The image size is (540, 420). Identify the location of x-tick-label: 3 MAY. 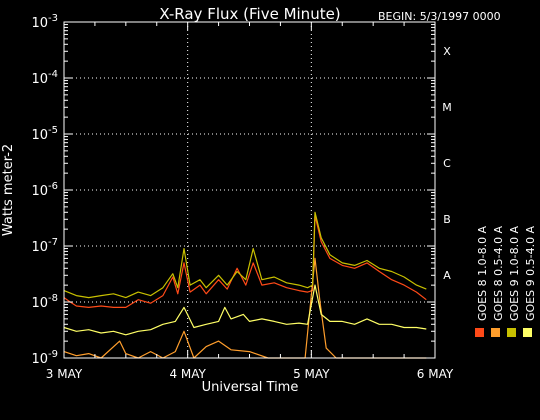
(64, 374).